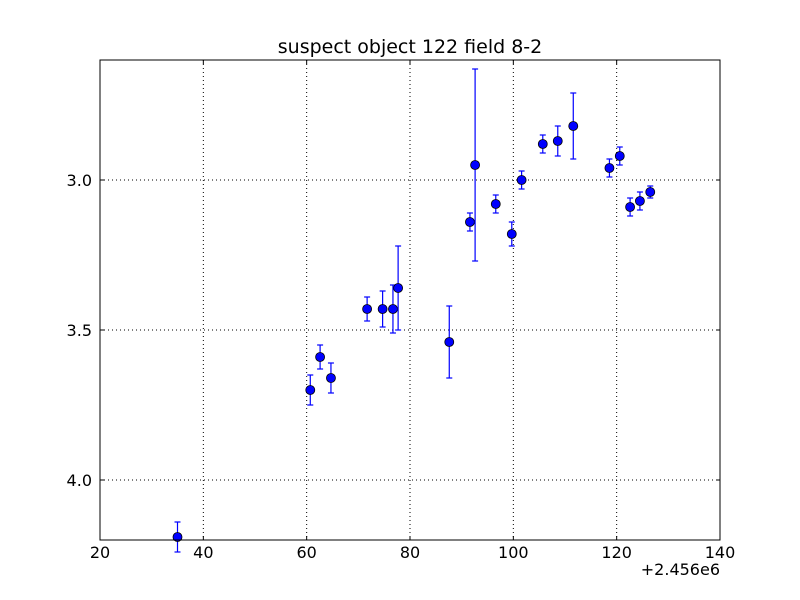 Image resolution: width=800 pixels, height=600 pixels. Describe the element at coordinates (100, 552) in the screenshot. I see `x-tick-label: 20` at that location.